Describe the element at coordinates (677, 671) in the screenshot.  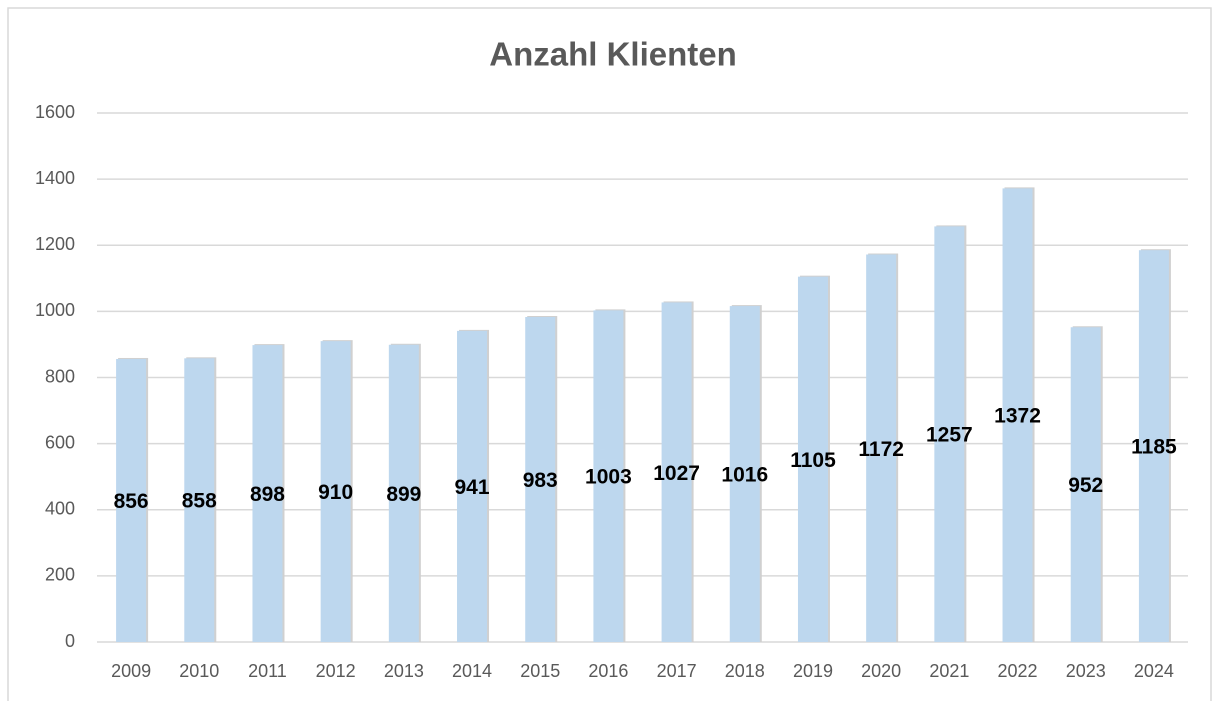
I see `x-tick-label: 2017` at that location.